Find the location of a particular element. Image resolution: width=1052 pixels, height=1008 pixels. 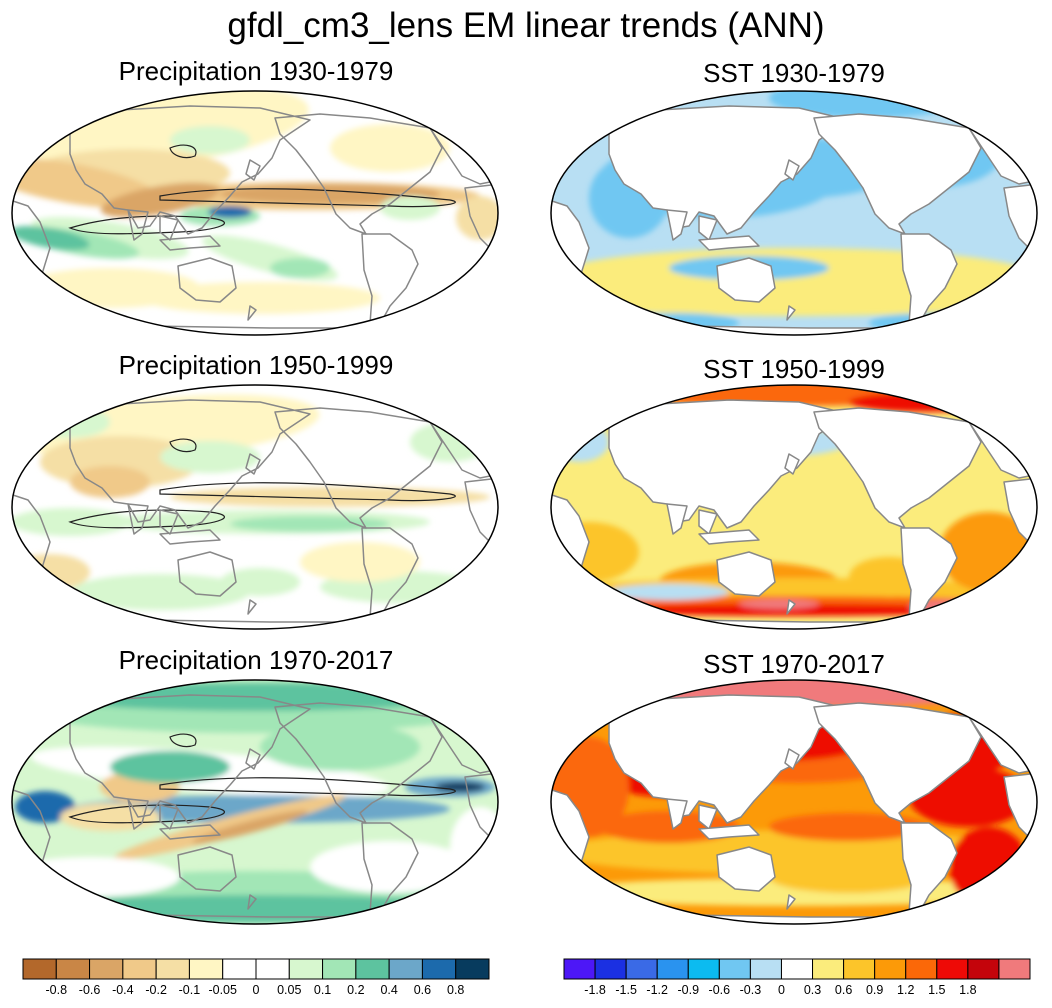

colorbar-tick-label: 0.05 is located at coordinates (289, 990).